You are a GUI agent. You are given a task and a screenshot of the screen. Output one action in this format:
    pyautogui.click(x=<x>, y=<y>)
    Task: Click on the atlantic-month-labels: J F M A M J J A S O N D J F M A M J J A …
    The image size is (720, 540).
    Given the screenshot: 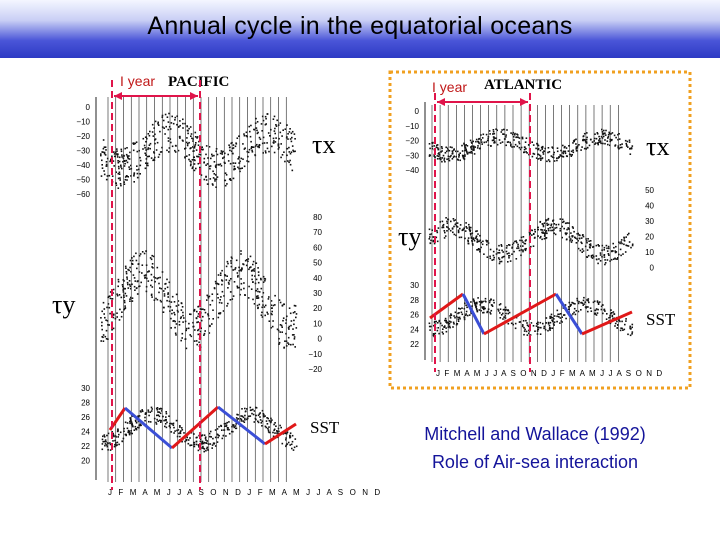 What is the action you would take?
    pyautogui.click(x=549, y=373)
    